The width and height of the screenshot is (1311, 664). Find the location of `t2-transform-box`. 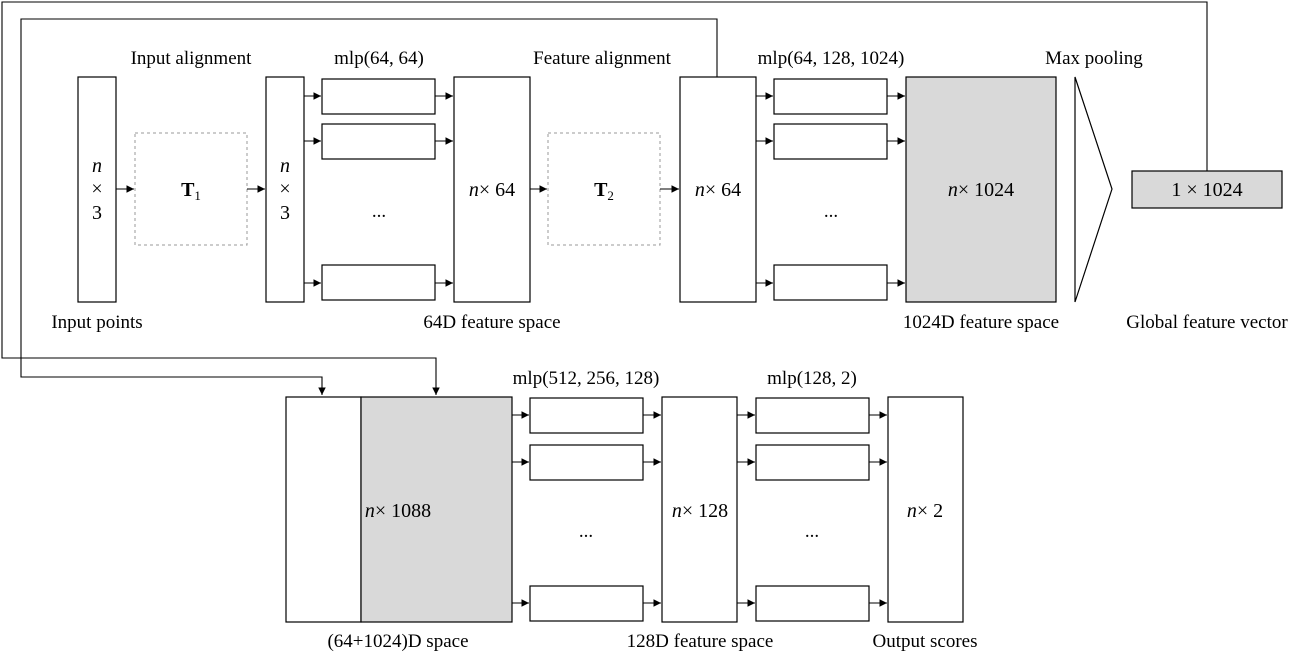

t2-transform-box is located at coordinates (604, 189).